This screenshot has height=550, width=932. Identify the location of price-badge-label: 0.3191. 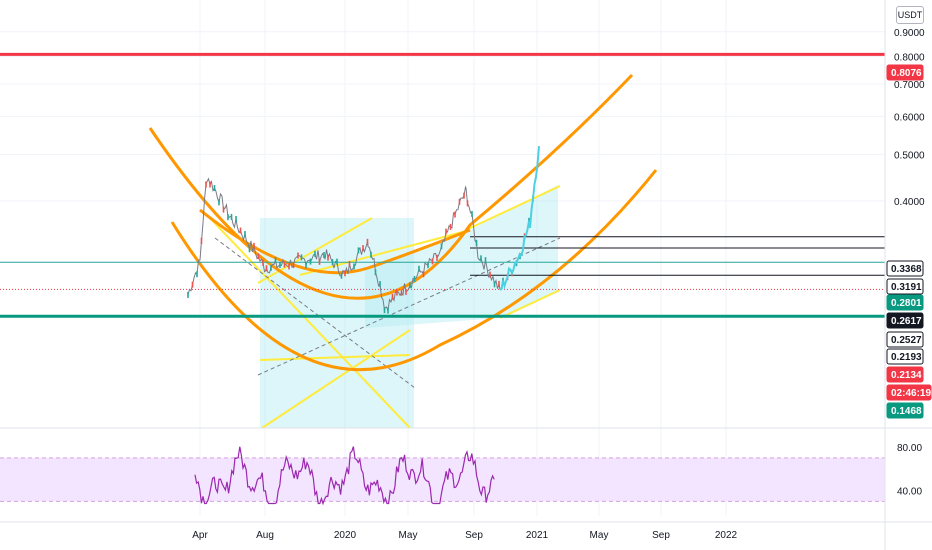
(906, 287).